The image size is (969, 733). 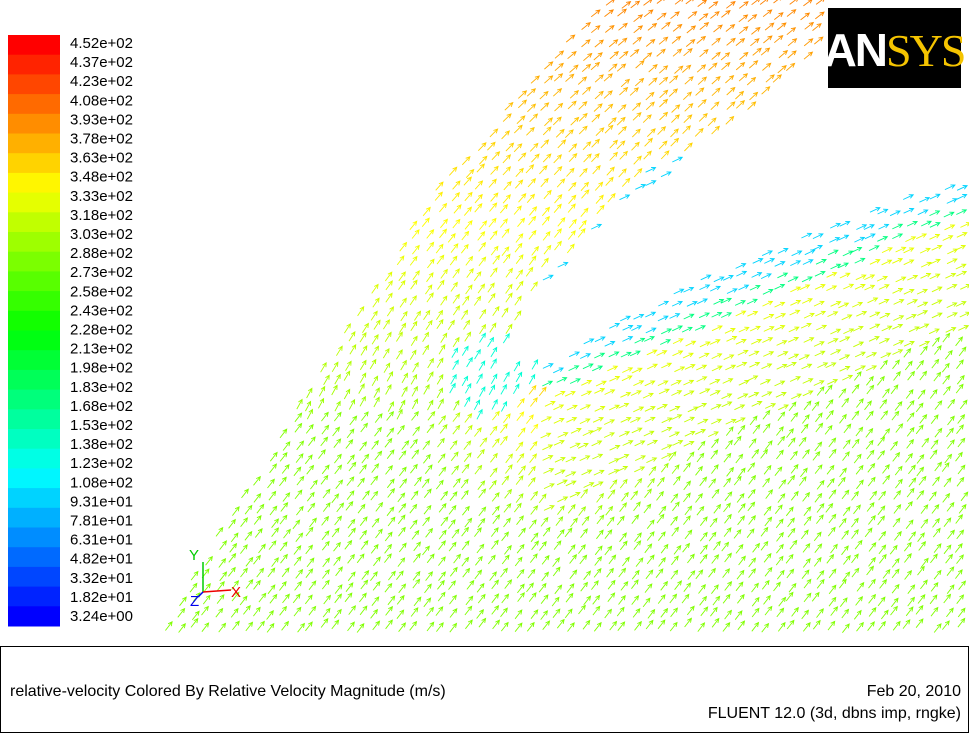 What do you see at coordinates (101, 62) in the screenshot?
I see `legend-label: 4.37e+02` at bounding box center [101, 62].